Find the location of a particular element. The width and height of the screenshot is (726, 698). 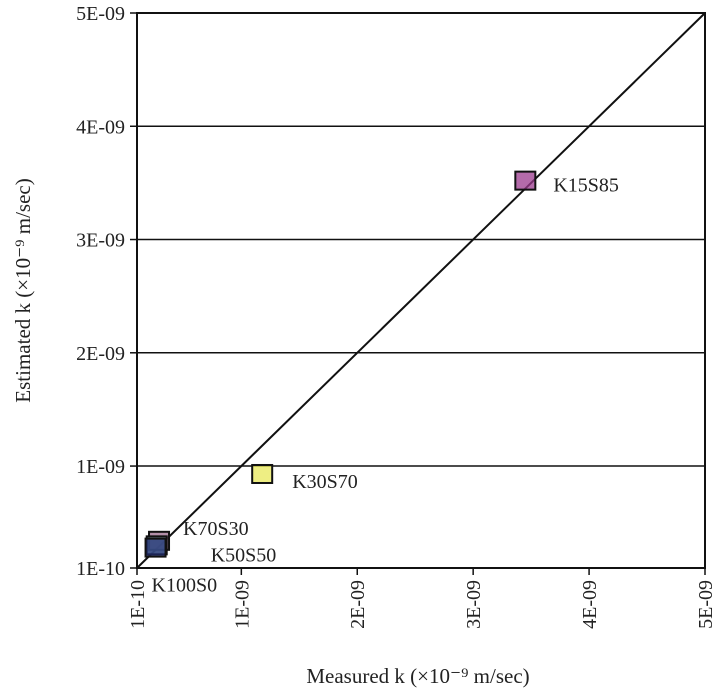

point-label: K70S30 is located at coordinates (216, 529).